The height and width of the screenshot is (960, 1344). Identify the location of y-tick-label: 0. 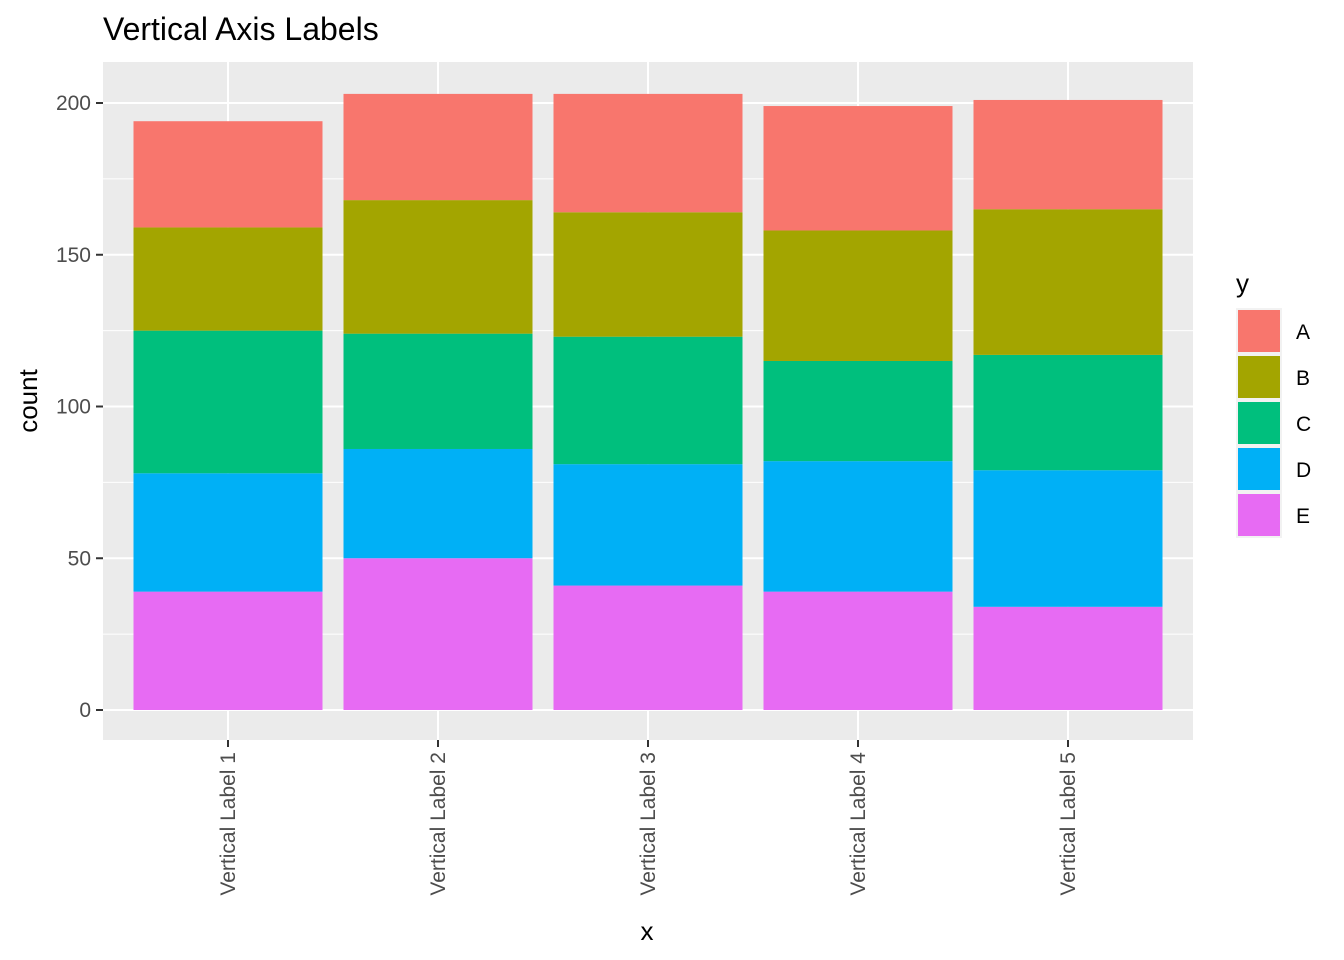
(85, 710).